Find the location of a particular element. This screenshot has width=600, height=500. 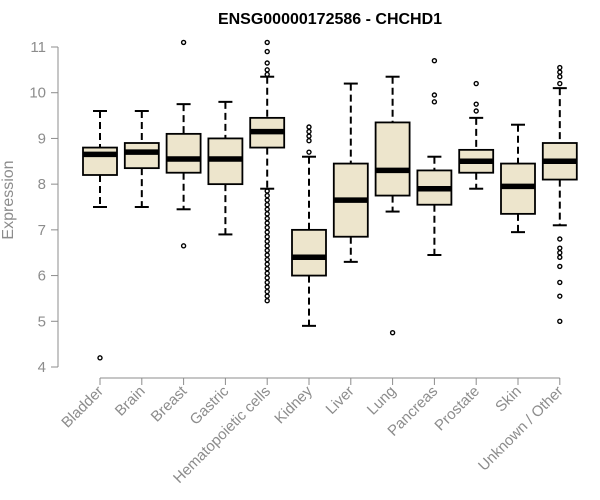

box-brain is located at coordinates (141, 159).